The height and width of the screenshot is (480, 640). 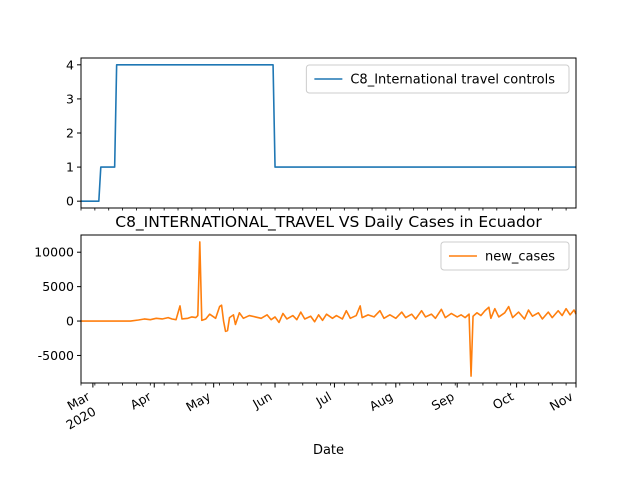 What do you see at coordinates (70, 98) in the screenshot?
I see `y-tick-label: 3` at bounding box center [70, 98].